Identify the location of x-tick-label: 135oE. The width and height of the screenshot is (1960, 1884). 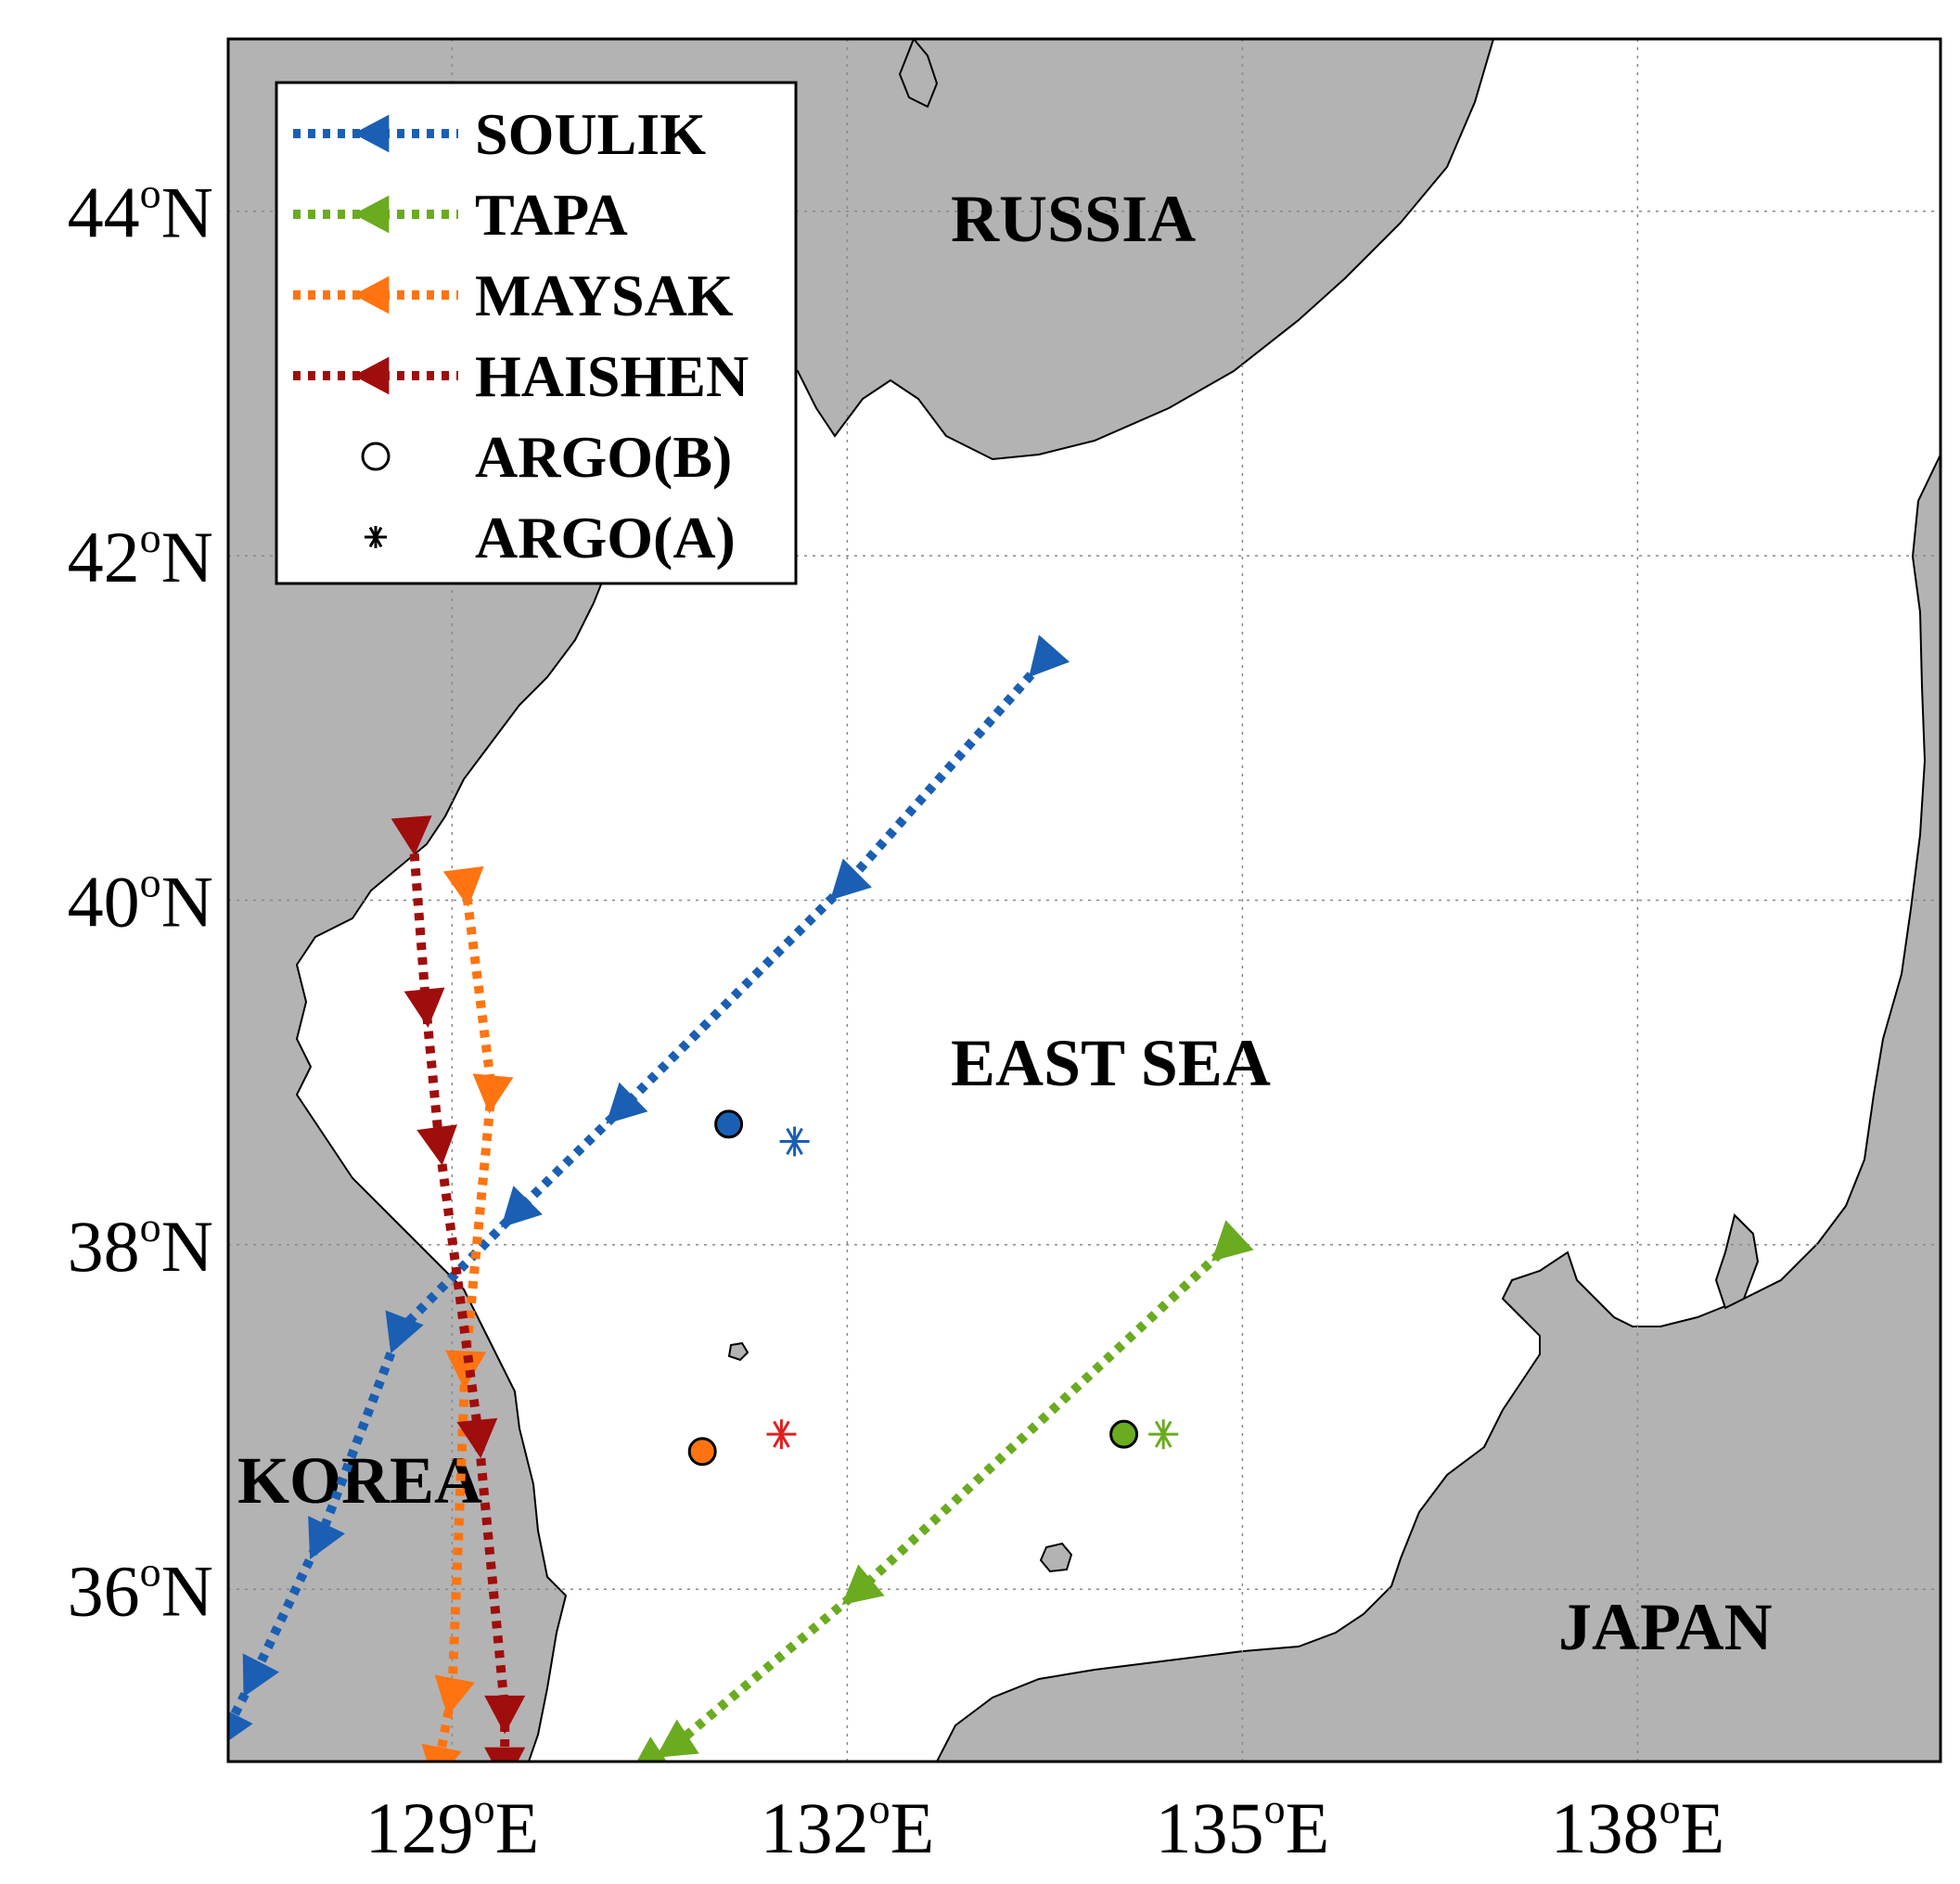
(1243, 1826).